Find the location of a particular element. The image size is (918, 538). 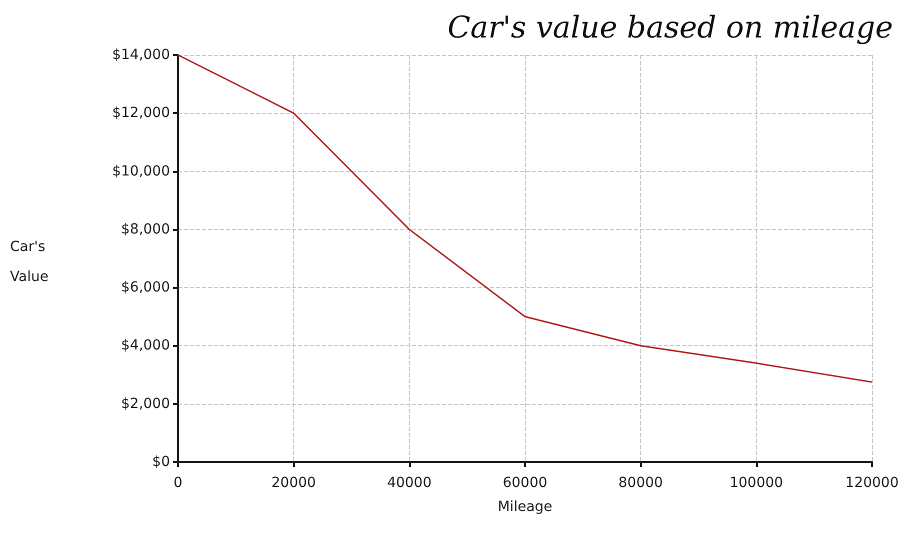

y-tick-label: $8,000 is located at coordinates (145, 229).